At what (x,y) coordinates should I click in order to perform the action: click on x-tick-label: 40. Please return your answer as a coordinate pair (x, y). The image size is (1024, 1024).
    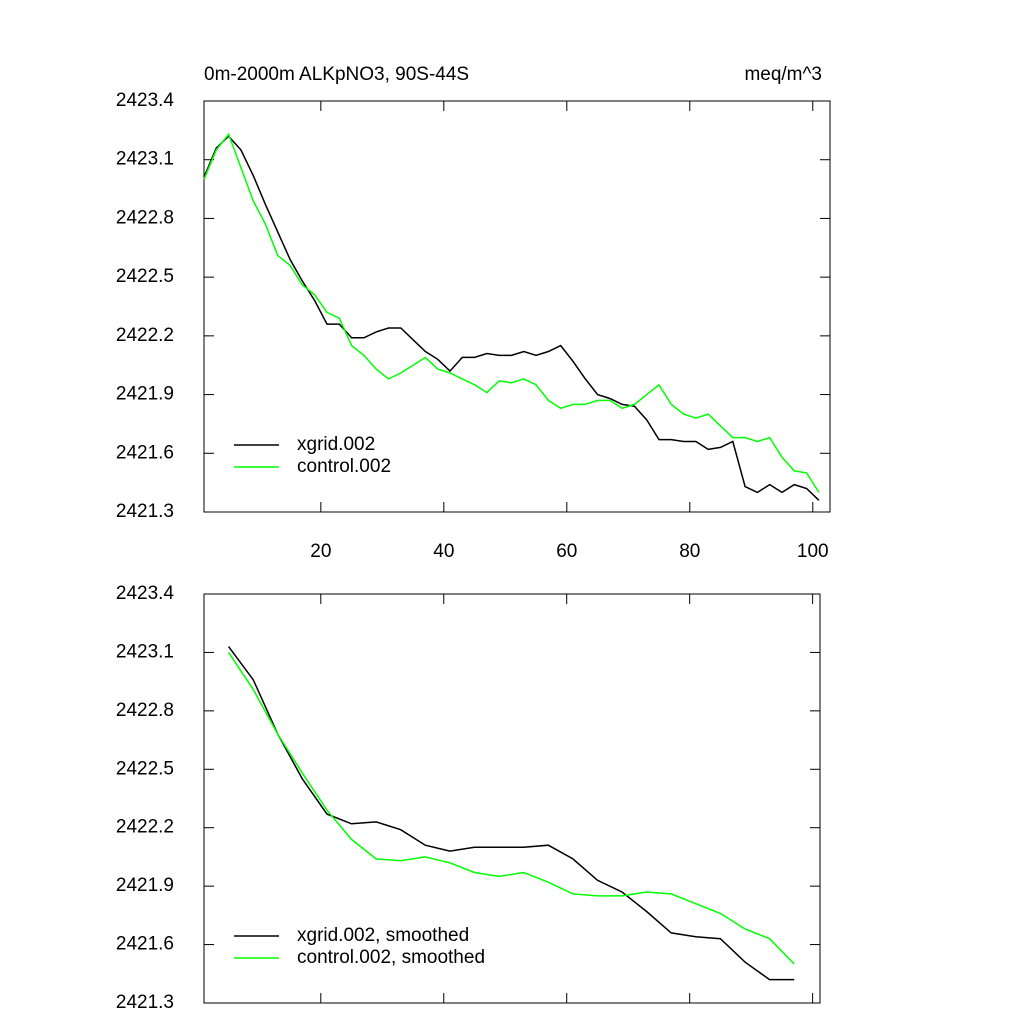
    Looking at the image, I should click on (443, 551).